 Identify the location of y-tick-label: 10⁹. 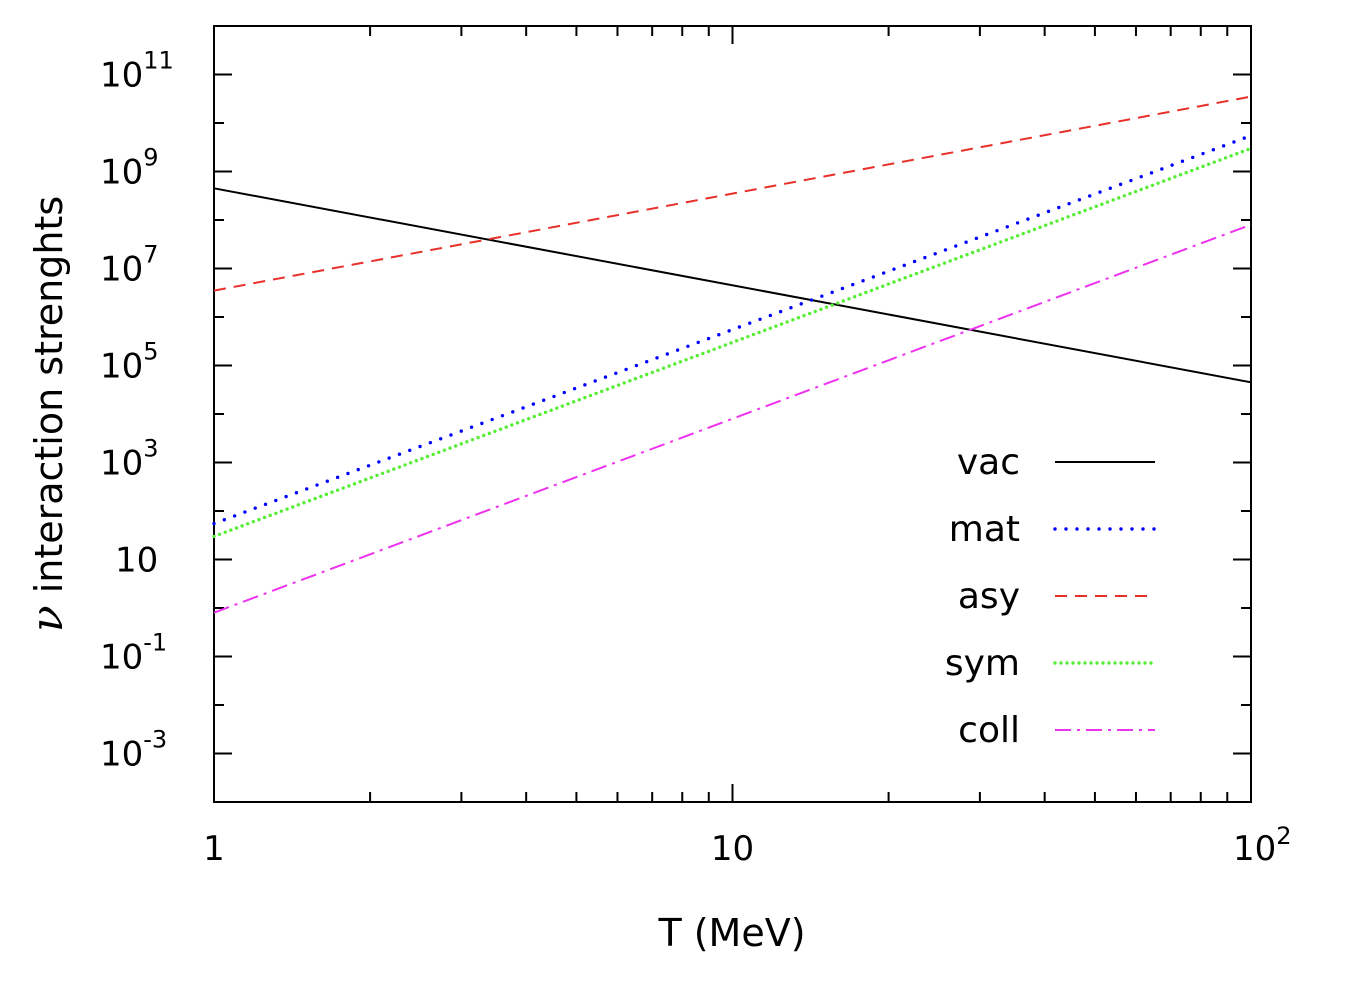
(129, 168).